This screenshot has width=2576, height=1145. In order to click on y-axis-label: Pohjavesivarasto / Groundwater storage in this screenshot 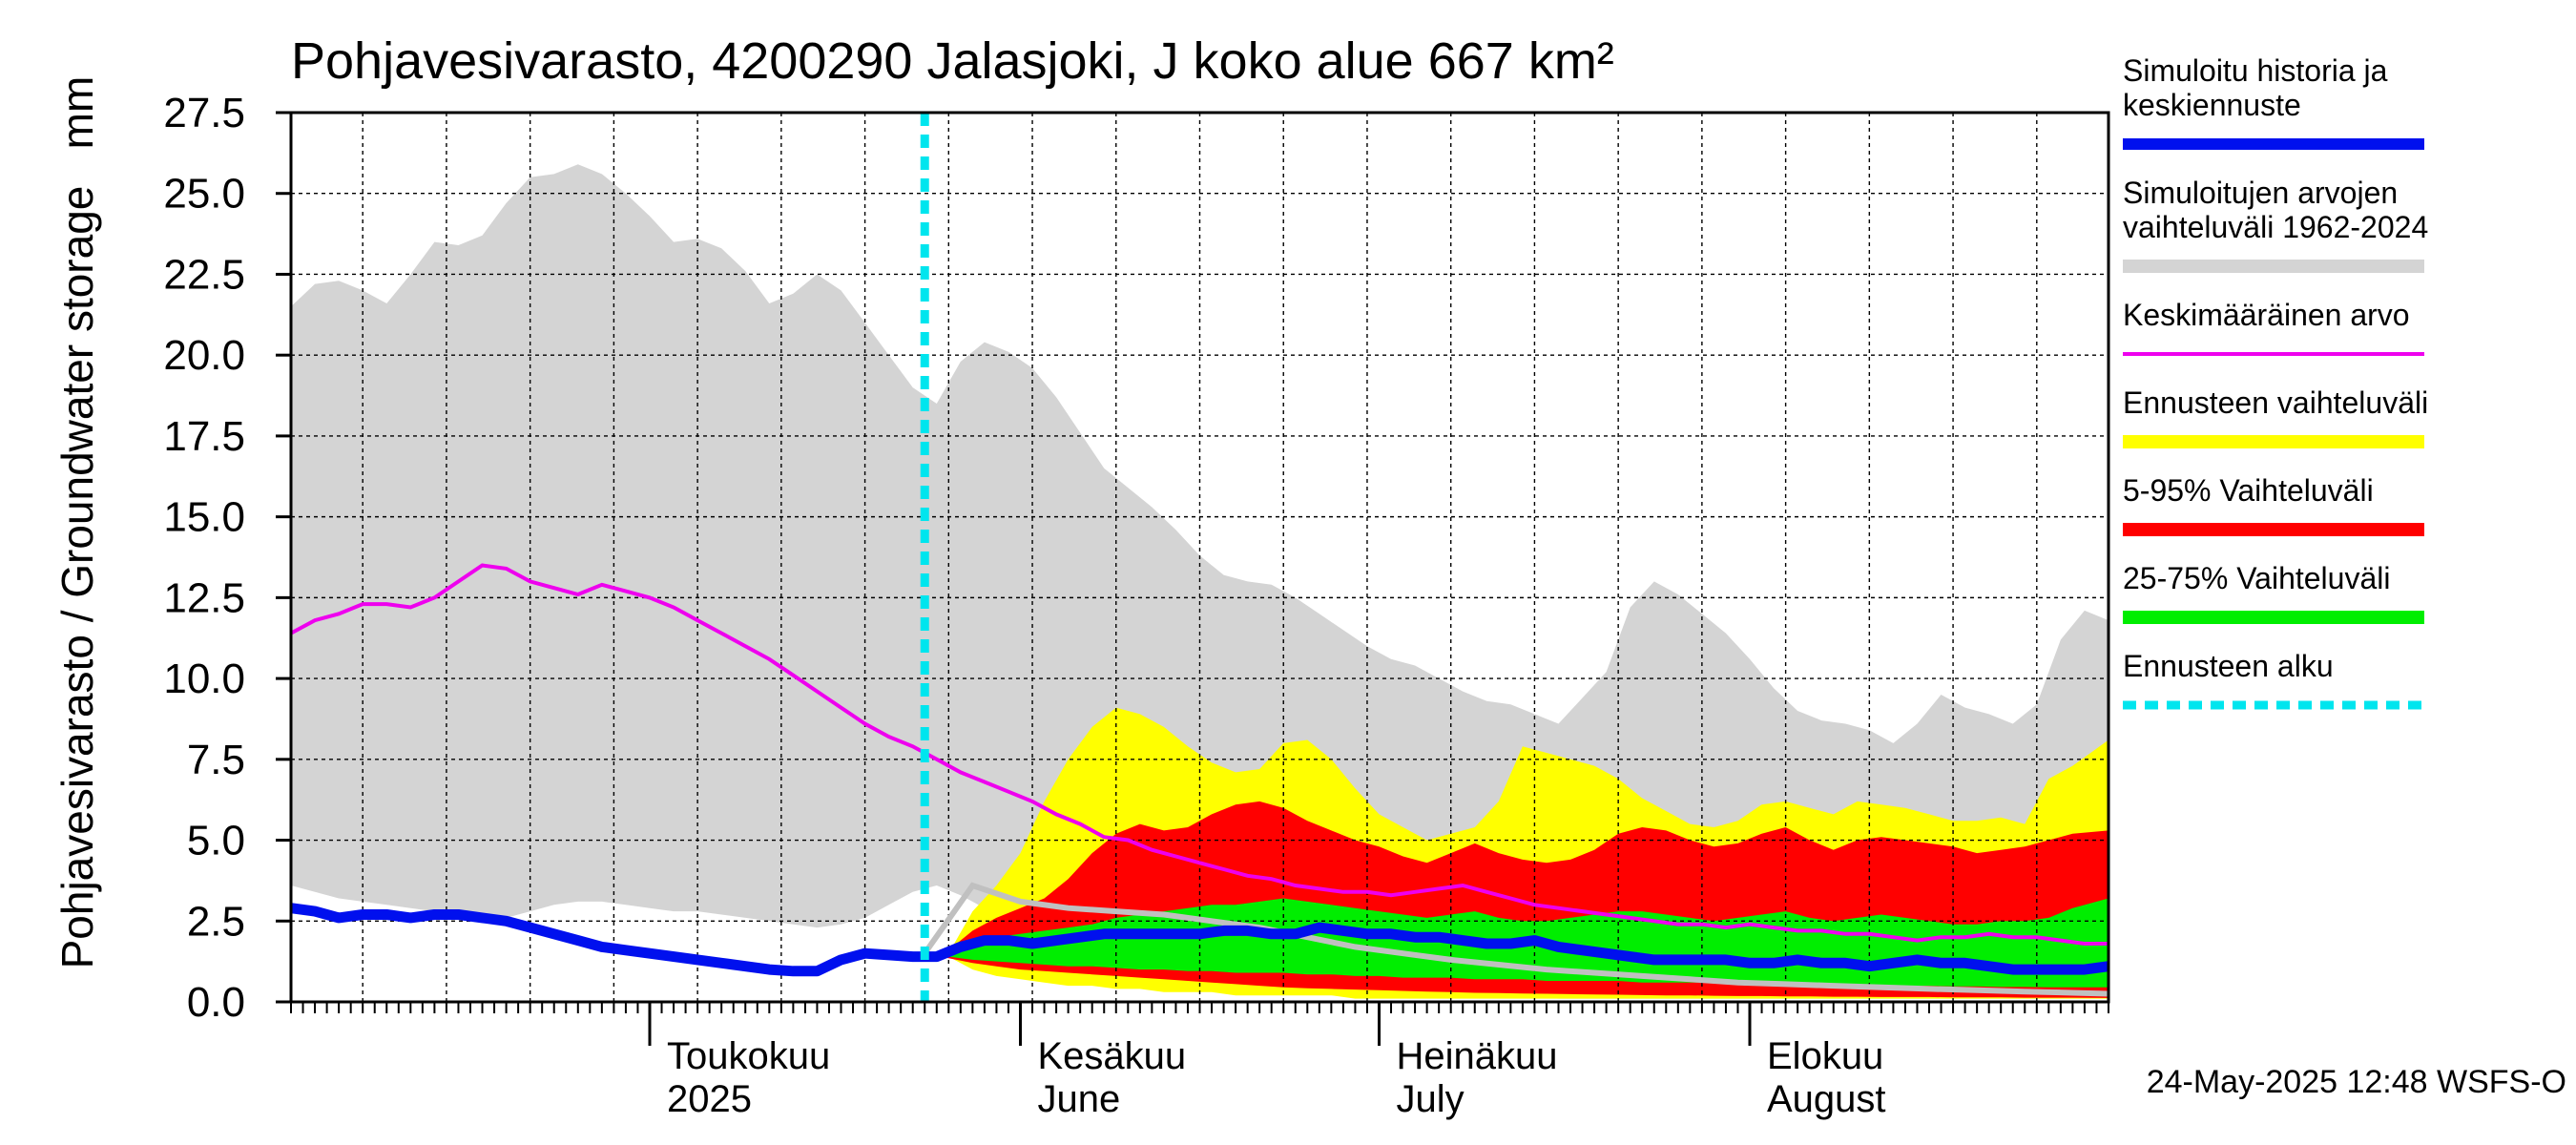, I will do `click(77, 577)`.